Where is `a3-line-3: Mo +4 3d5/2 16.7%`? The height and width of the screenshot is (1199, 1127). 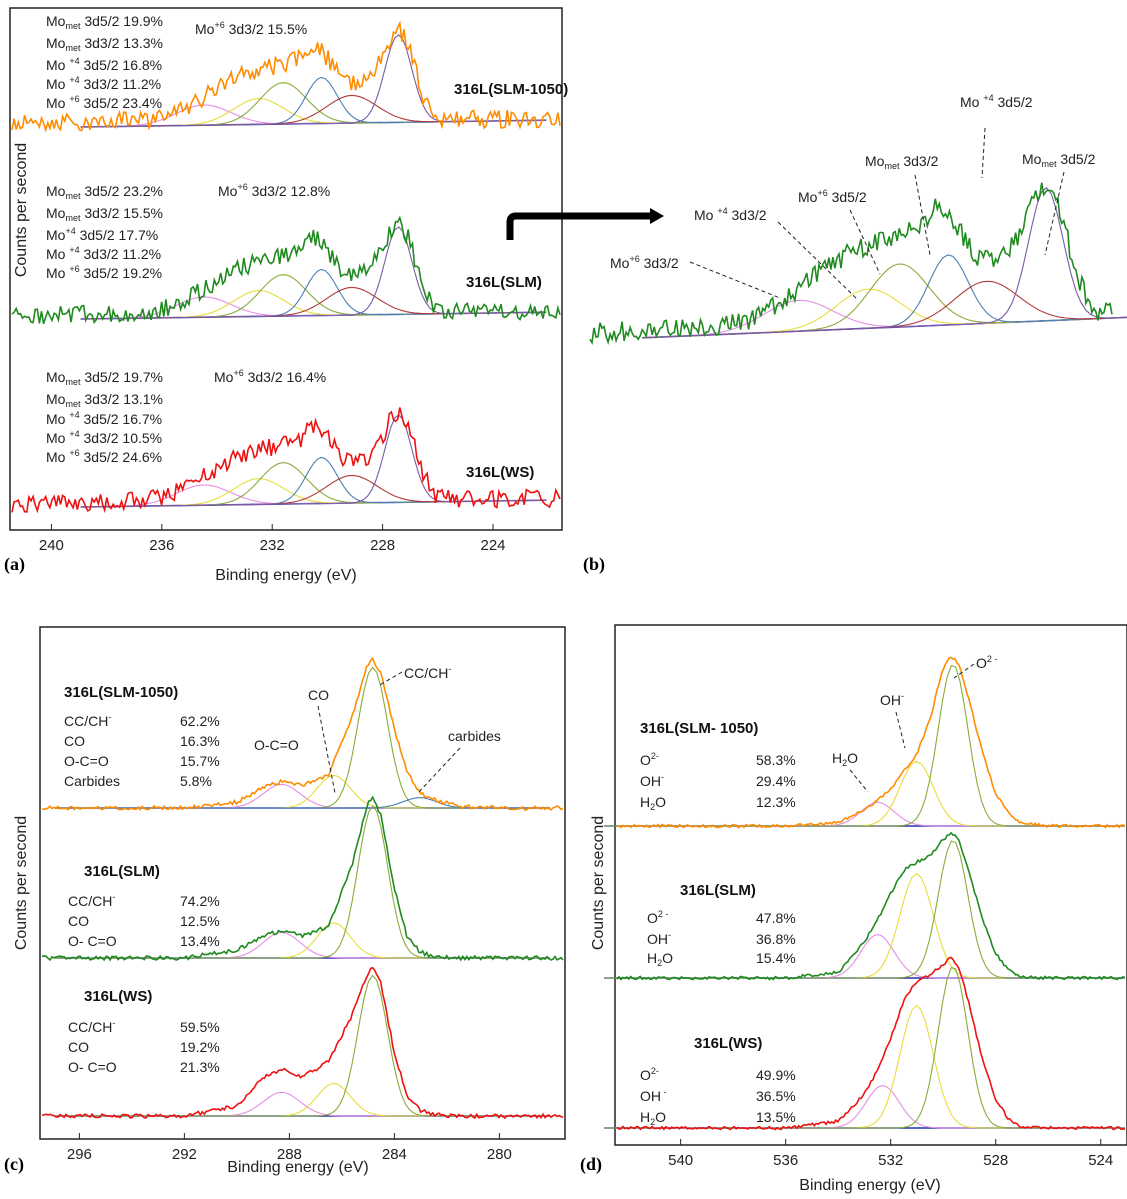 a3-line-3: Mo +4 3d5/2 16.7% is located at coordinates (104, 418).